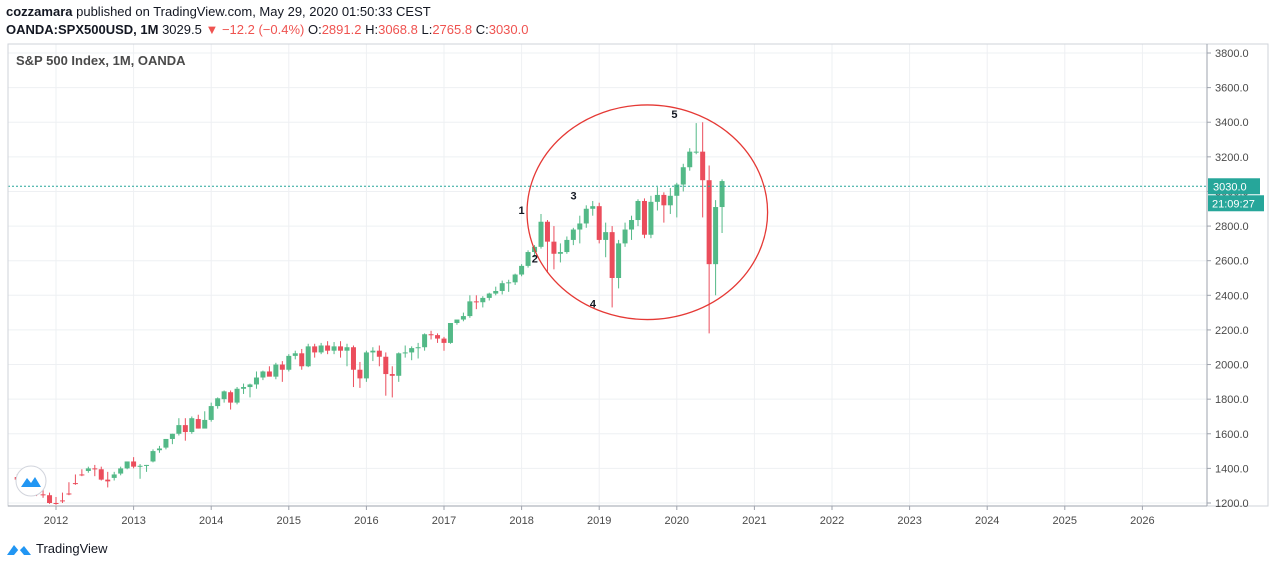 Image resolution: width=1274 pixels, height=569 pixels. What do you see at coordinates (263, 29) in the screenshot?
I see `change-value: −12.2 (−0.4%)` at bounding box center [263, 29].